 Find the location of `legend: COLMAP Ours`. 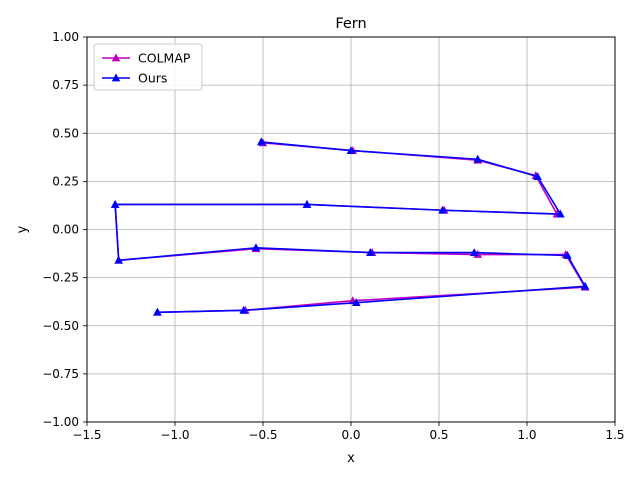

legend: COLMAP Ours is located at coordinates (148, 67).